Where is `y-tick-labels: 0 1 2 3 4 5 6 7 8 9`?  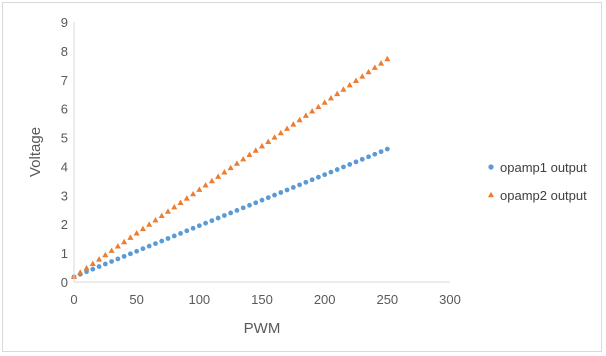 y-tick-labels: 0 1 2 3 4 5 6 7 8 9 is located at coordinates (64, 152).